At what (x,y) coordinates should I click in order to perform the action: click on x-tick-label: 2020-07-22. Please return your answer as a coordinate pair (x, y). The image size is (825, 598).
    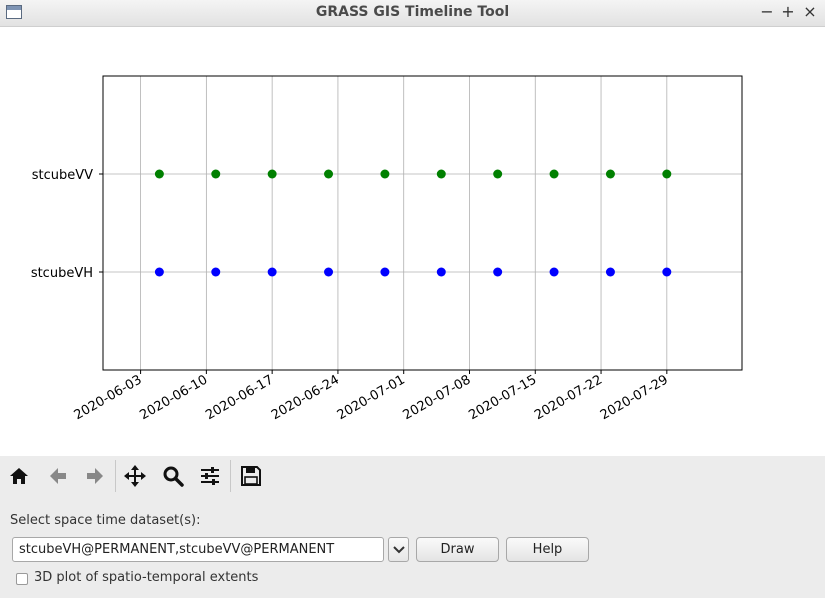
    Looking at the image, I should click on (568, 397).